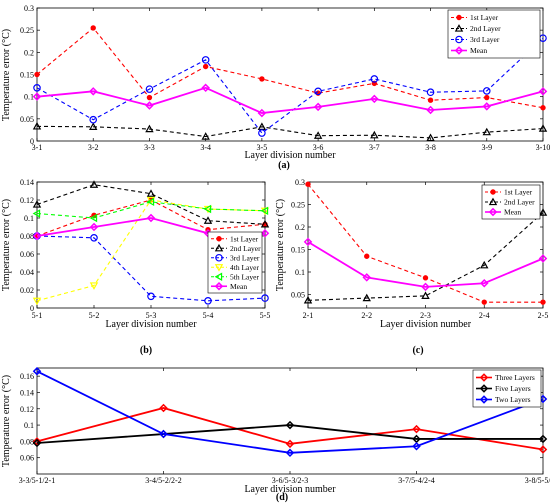 The width and height of the screenshot is (550, 504). I want to click on legend-marker-five-layers, so click(484, 388).